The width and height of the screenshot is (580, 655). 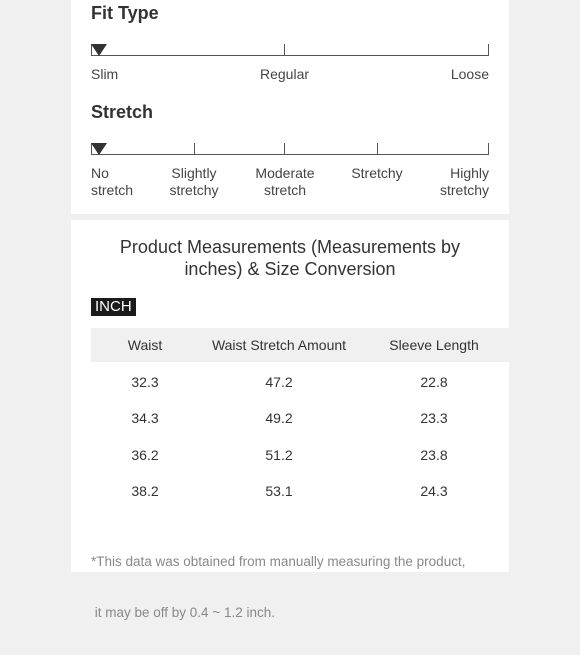 What do you see at coordinates (145, 382) in the screenshot?
I see `cell-waist: 32.3` at bounding box center [145, 382].